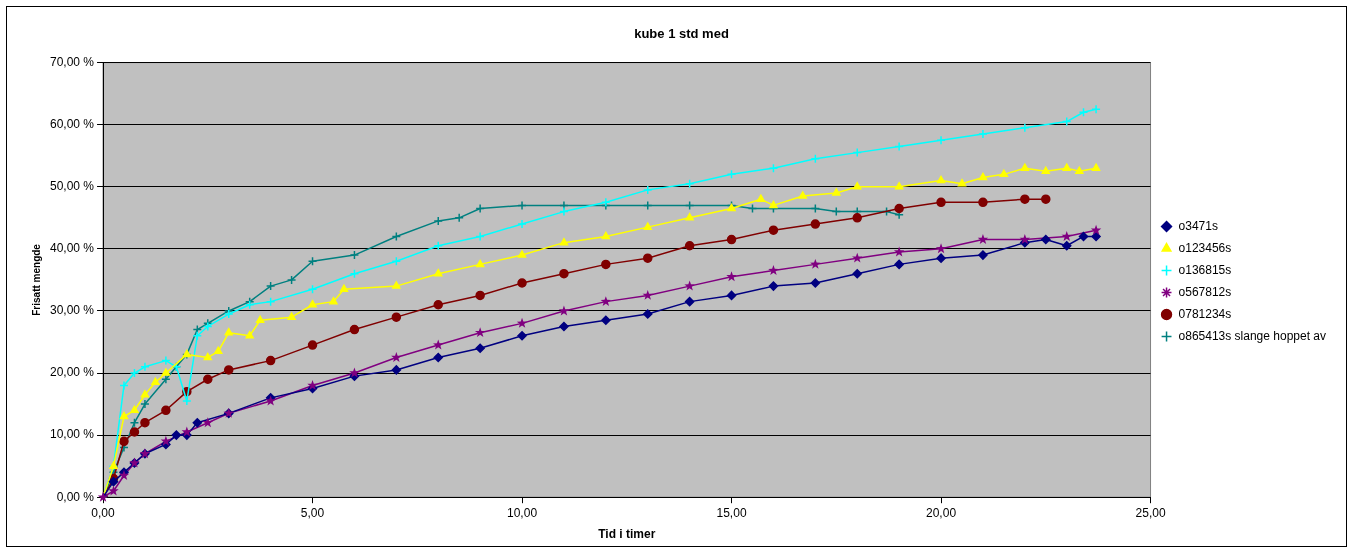 The width and height of the screenshot is (1355, 553). Describe the element at coordinates (1252, 335) in the screenshot. I see `legend-label: o865413s slange hoppet av` at that location.